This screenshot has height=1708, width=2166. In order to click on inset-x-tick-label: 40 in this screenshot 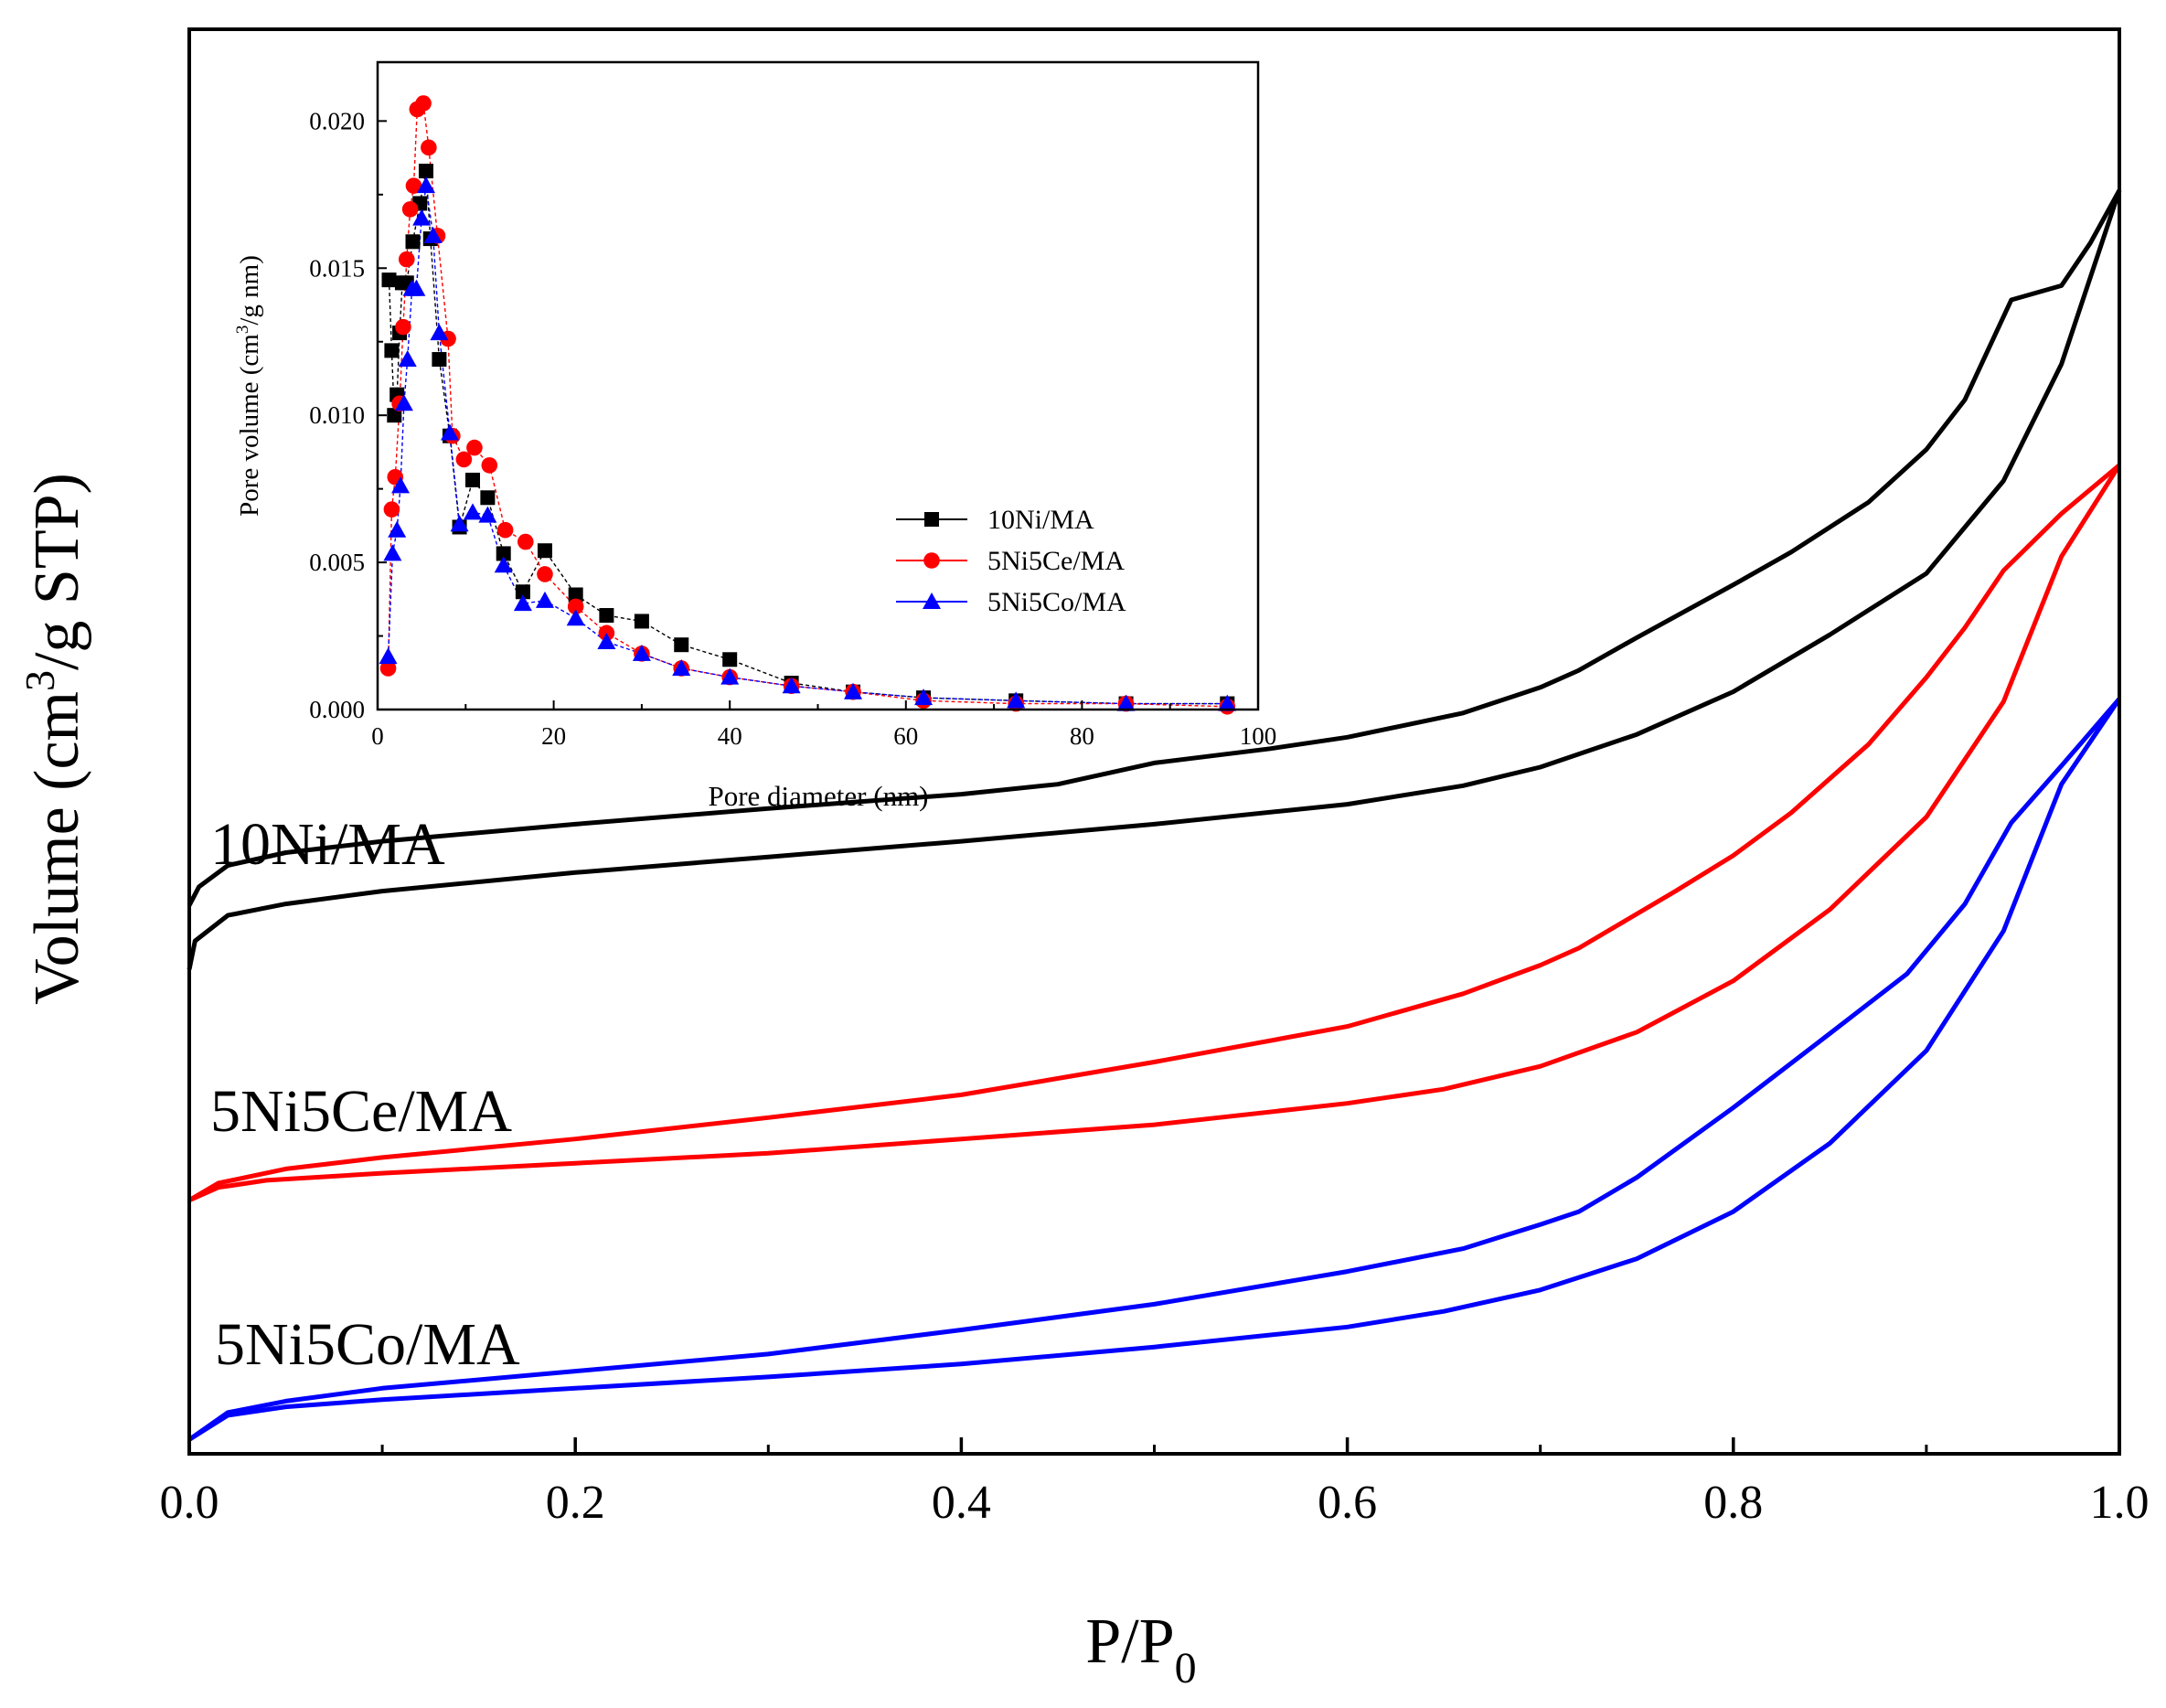, I will do `click(730, 736)`.